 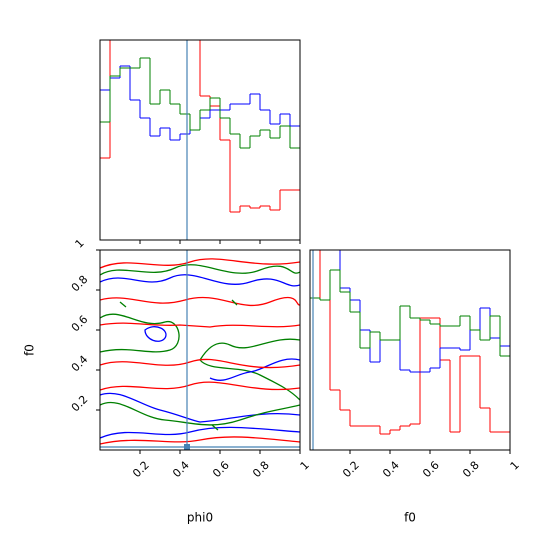 I want to click on truth-point, so click(x=187, y=447).